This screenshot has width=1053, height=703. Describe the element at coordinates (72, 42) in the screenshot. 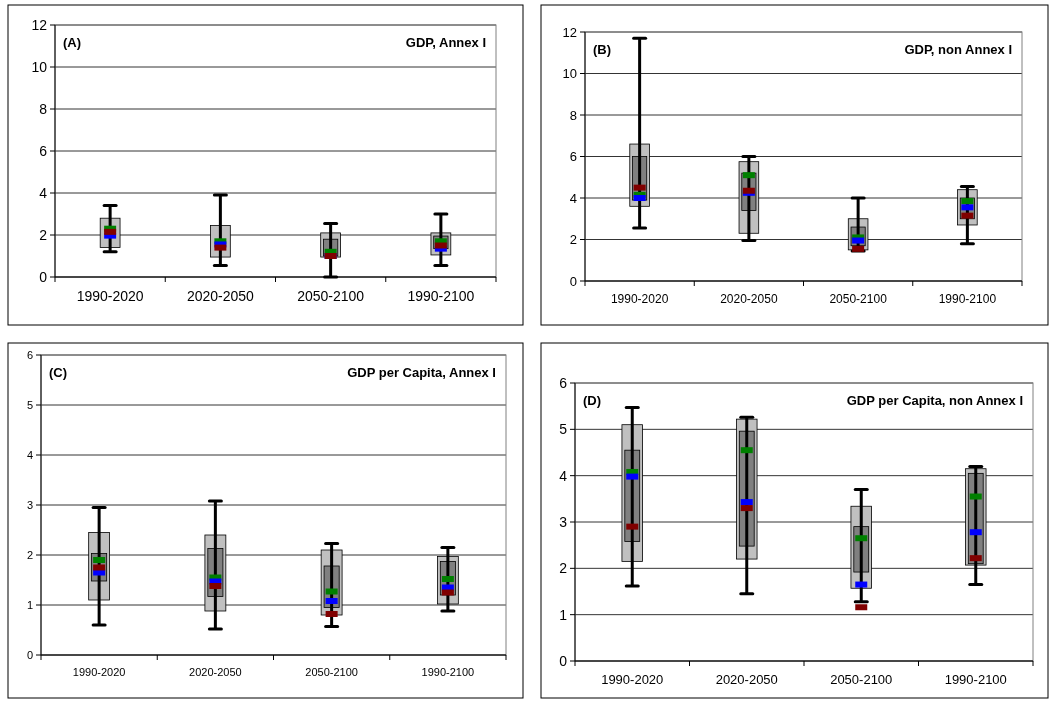

I see `annotation: (A)` at that location.